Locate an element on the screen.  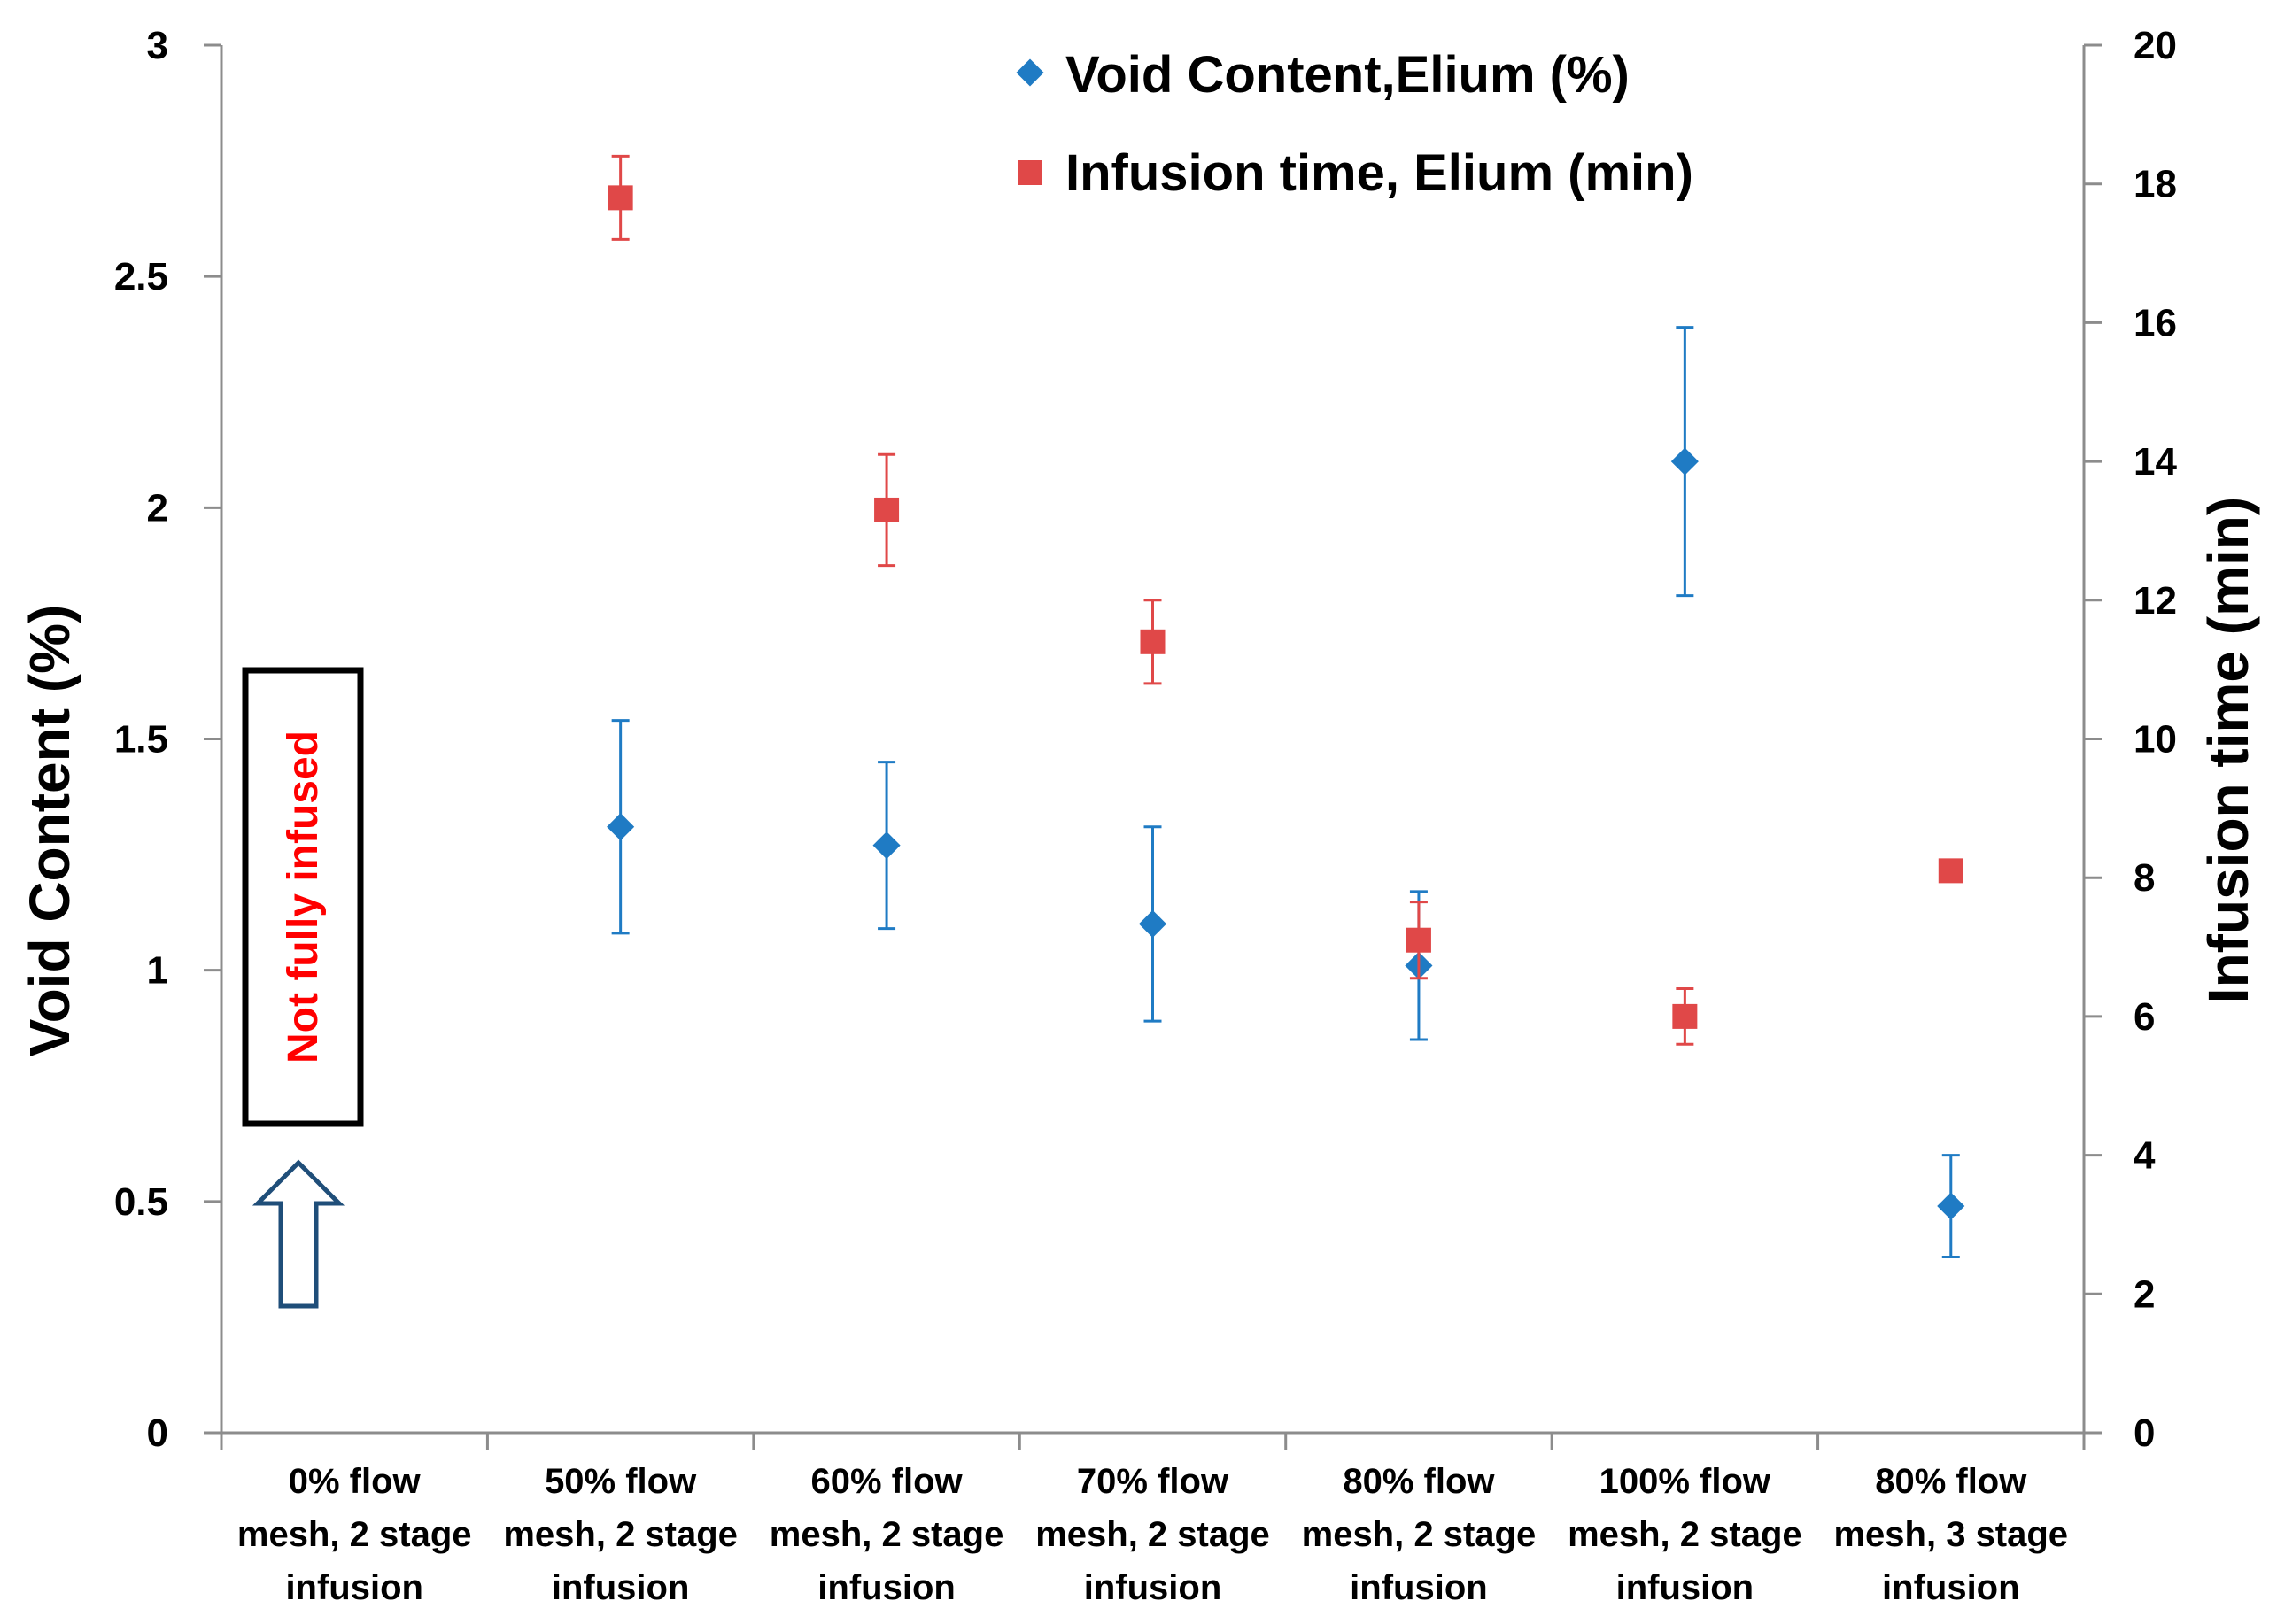
x-category-label-line: mesh, 3 stage is located at coordinates (1951, 1535).